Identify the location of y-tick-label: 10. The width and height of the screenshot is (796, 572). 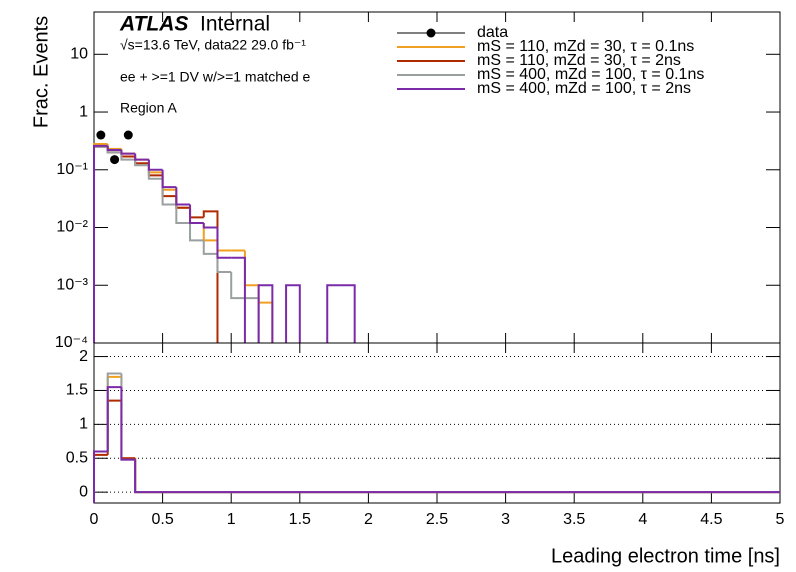
(79, 54).